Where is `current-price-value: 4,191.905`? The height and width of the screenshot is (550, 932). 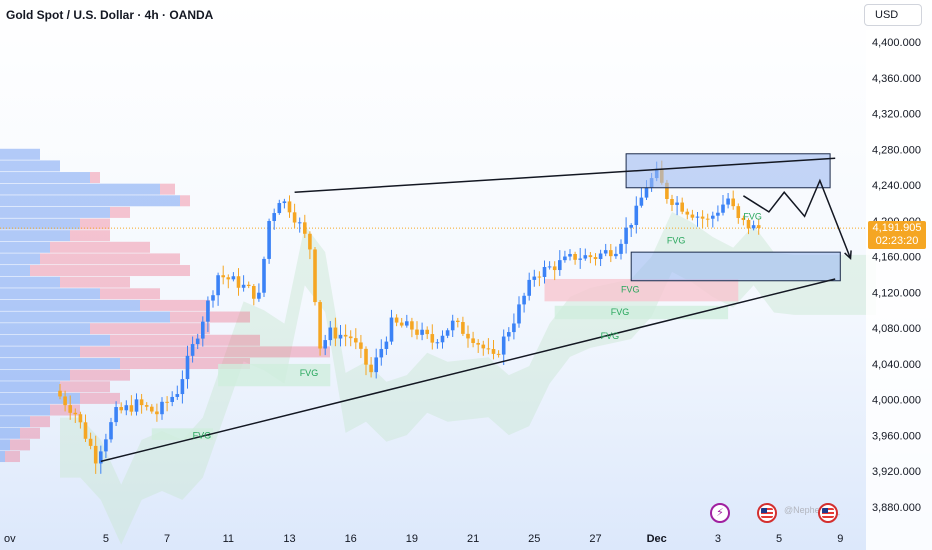 current-price-value: 4,191.905 is located at coordinates (897, 228).